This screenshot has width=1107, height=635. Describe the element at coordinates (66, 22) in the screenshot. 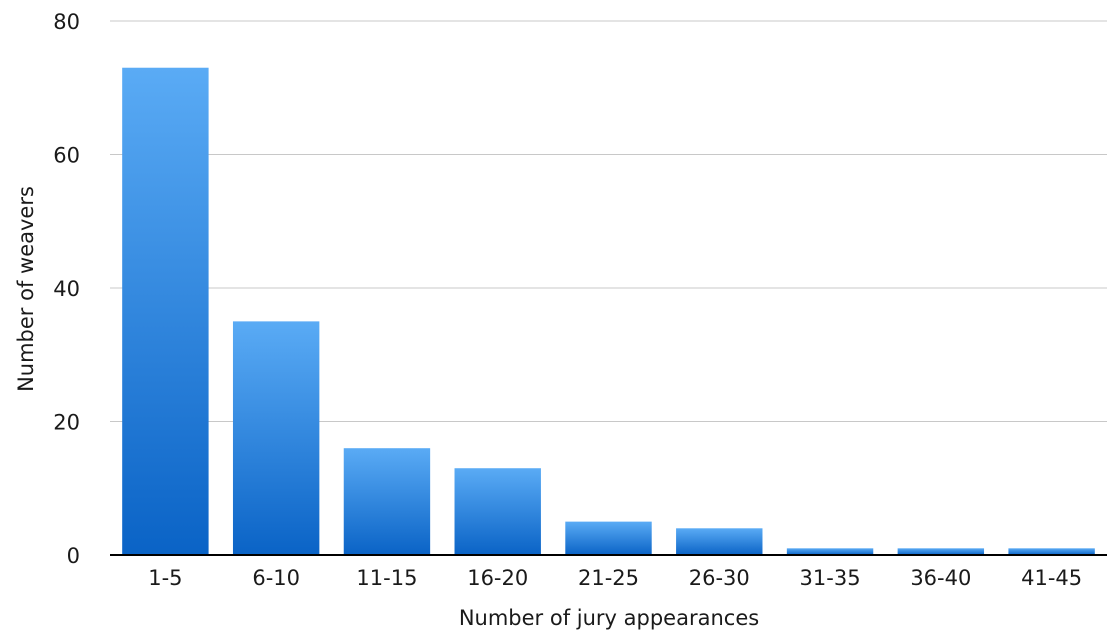

I see `y-tick-label: 80` at that location.